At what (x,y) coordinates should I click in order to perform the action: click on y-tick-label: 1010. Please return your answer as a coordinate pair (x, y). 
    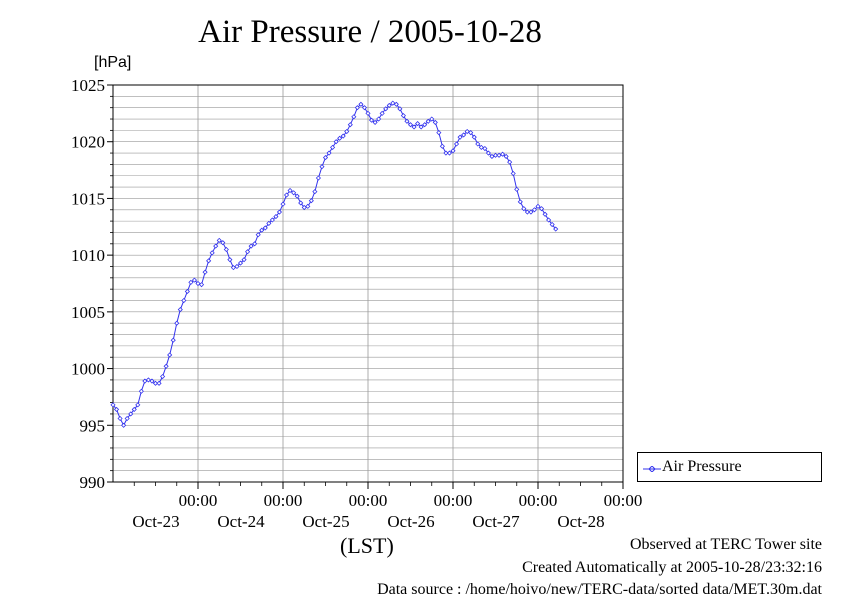
    Looking at the image, I should click on (88, 255).